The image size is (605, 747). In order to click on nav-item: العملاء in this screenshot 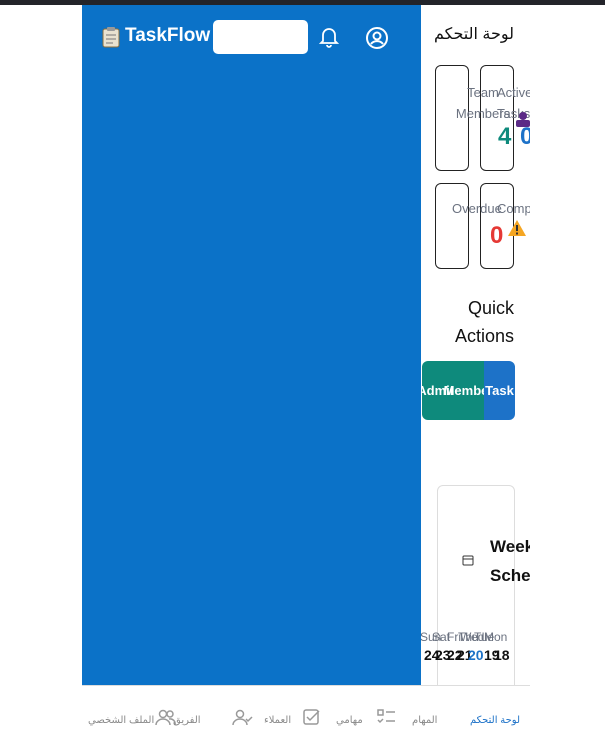, I will do `click(278, 720)`.